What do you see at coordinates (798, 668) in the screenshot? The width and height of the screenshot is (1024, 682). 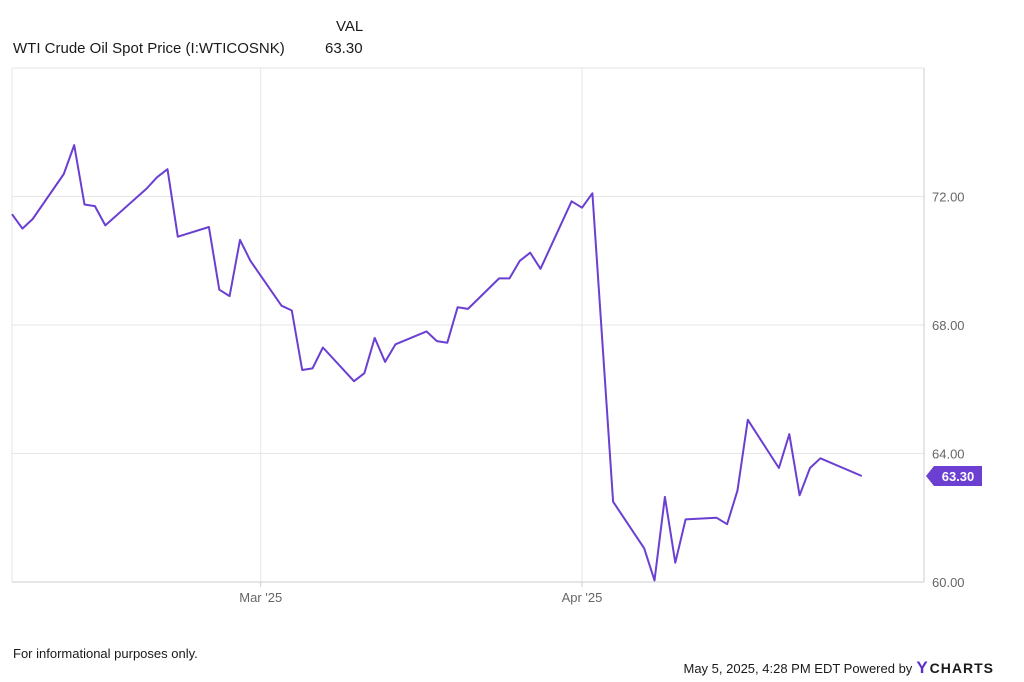 I see `footer-timestamp: May 5, 2025, 4:28 PM EDT Powered by` at bounding box center [798, 668].